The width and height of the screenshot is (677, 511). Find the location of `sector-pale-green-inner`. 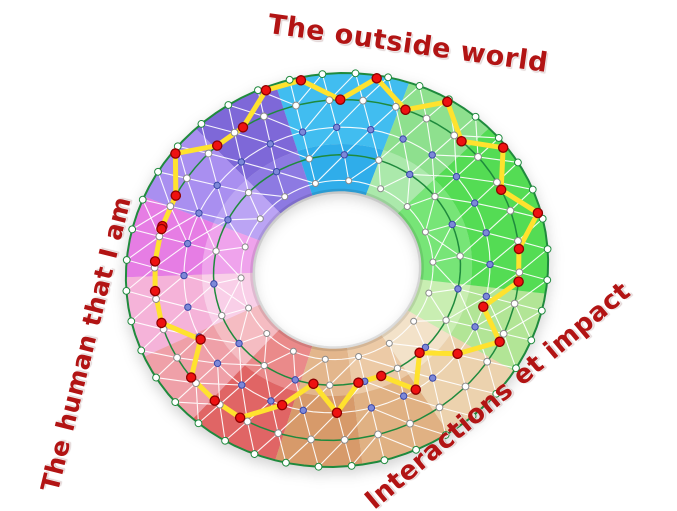

sector-pale-green-inner is located at coordinates (439, 307).